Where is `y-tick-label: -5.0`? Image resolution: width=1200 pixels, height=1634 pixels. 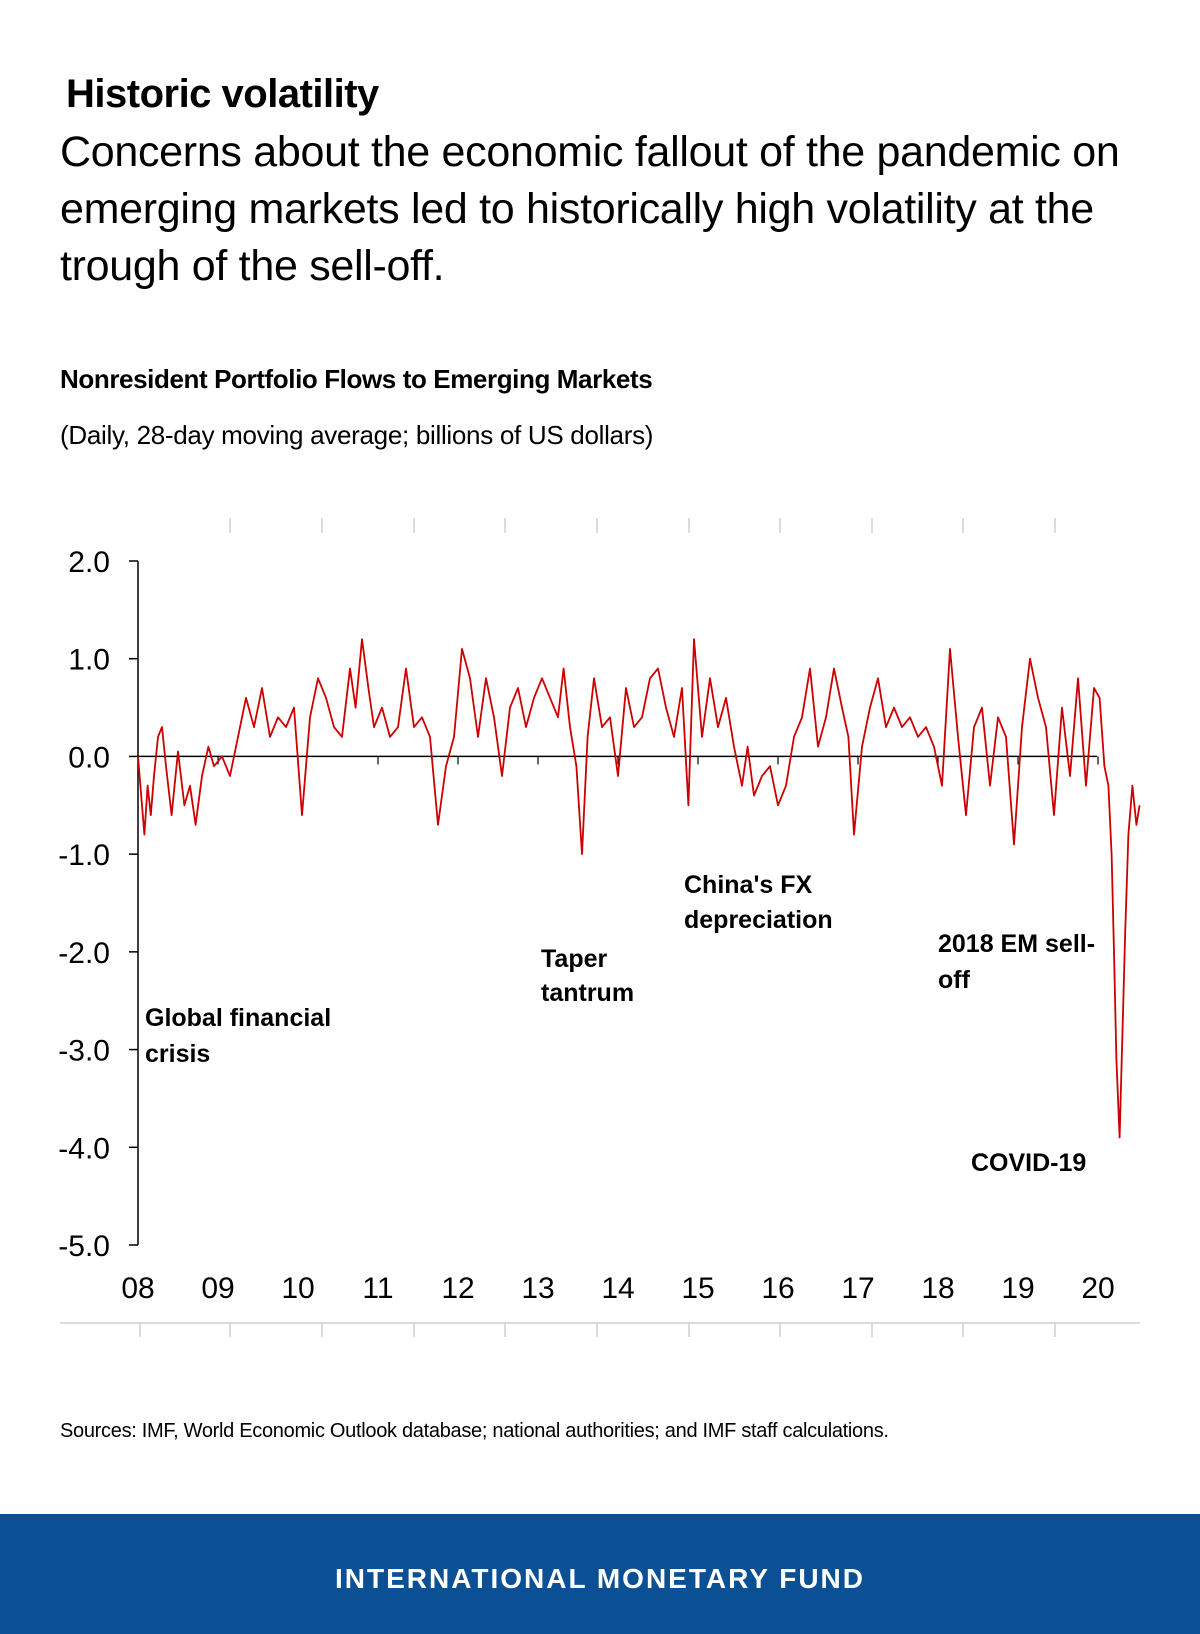 y-tick-label: -5.0 is located at coordinates (84, 1246).